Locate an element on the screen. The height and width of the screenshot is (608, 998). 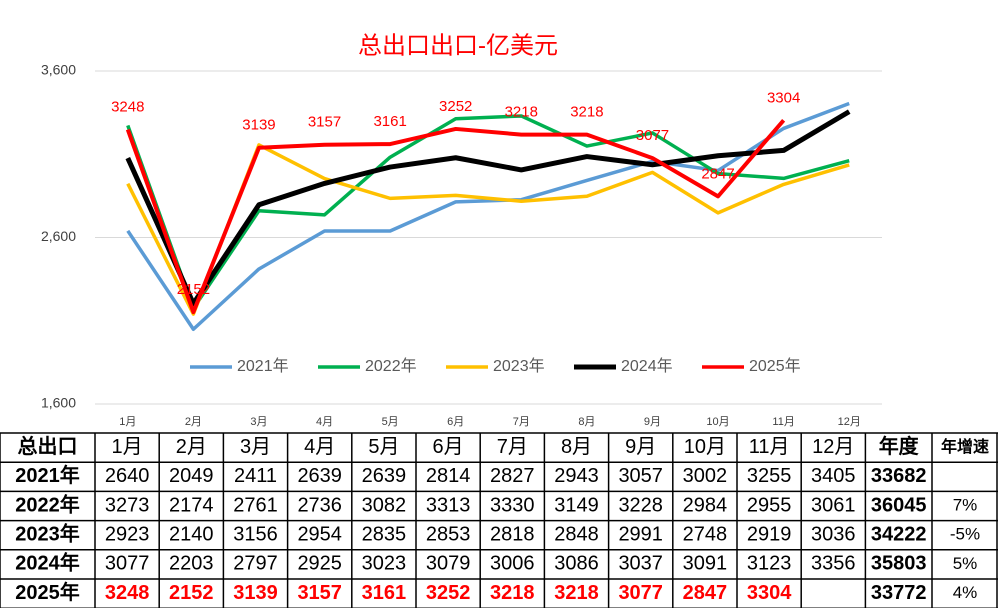
table-cell: 36045 is located at coordinates (899, 505).